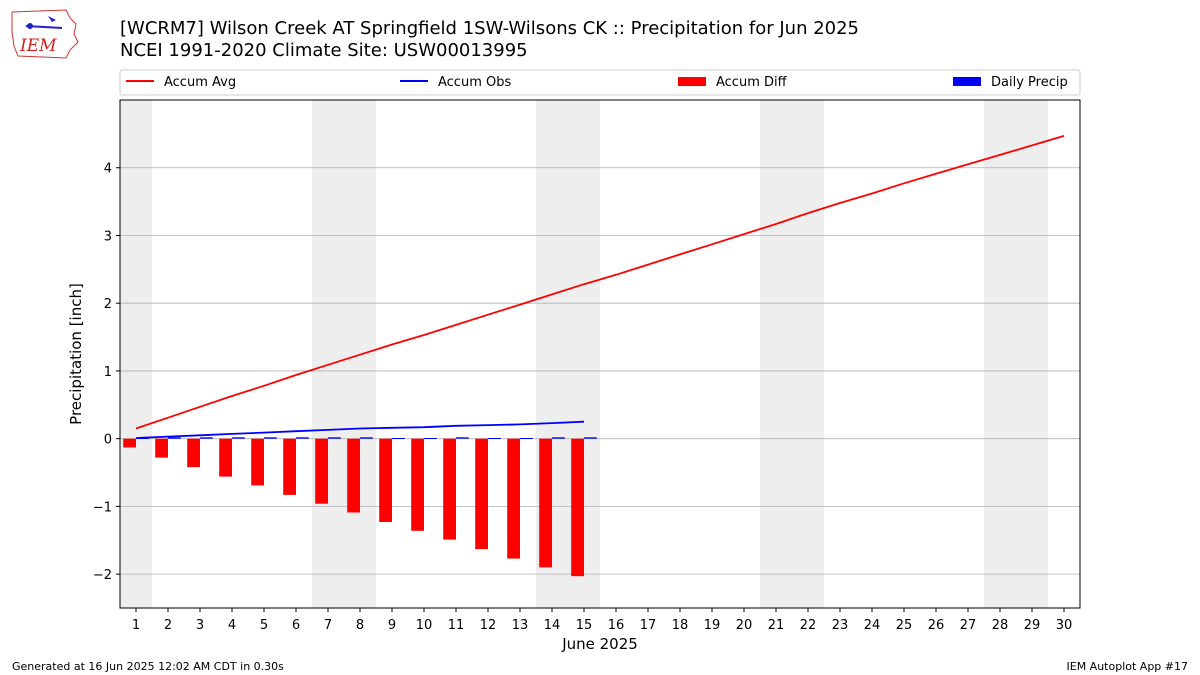  I want to click on x-tick-label-4: 4, so click(232, 625).